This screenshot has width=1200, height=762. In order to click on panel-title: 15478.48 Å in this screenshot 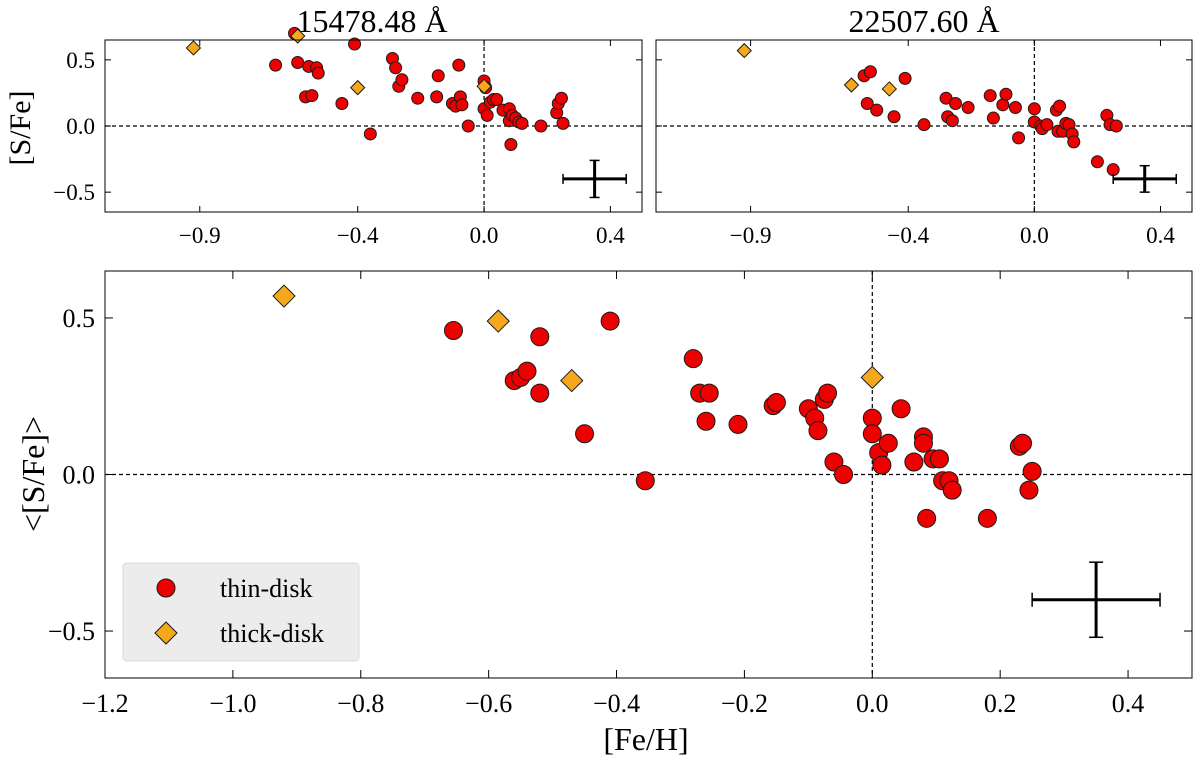, I will do `click(371, 21)`.